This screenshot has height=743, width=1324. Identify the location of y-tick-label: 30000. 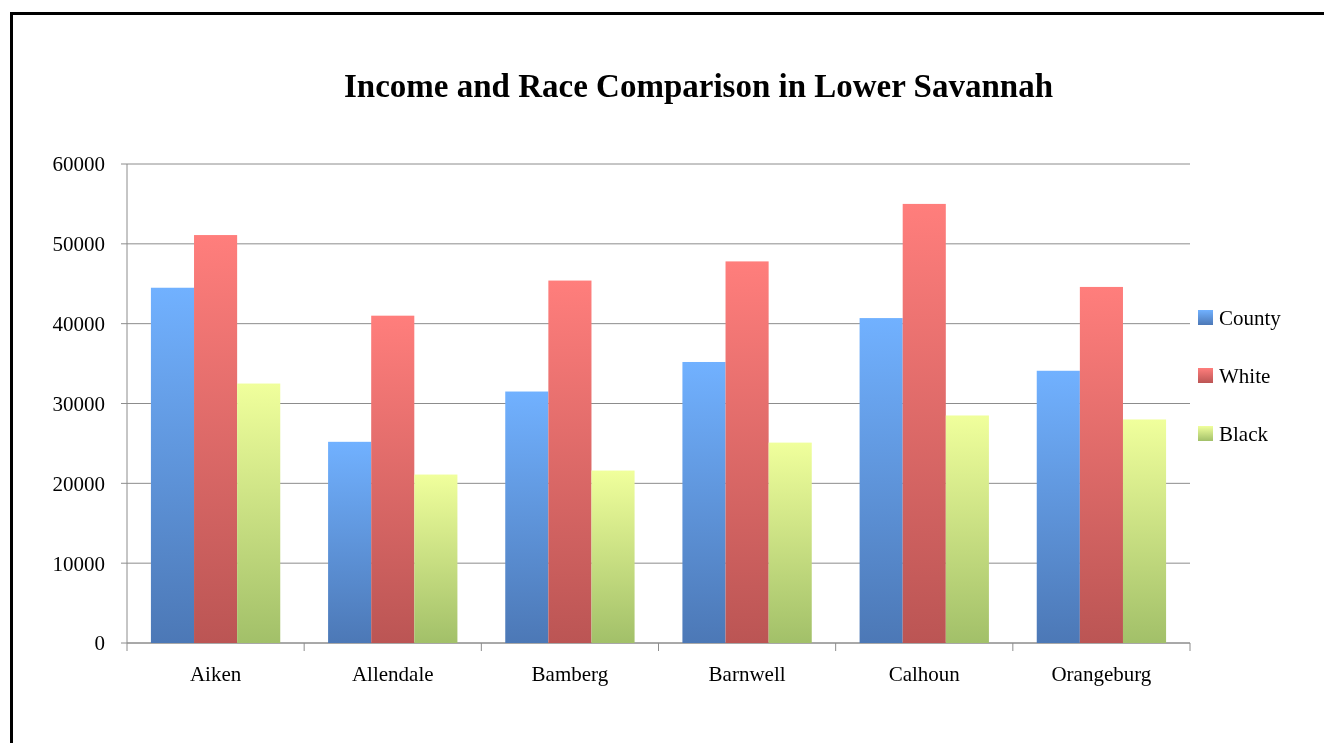
(78, 403).